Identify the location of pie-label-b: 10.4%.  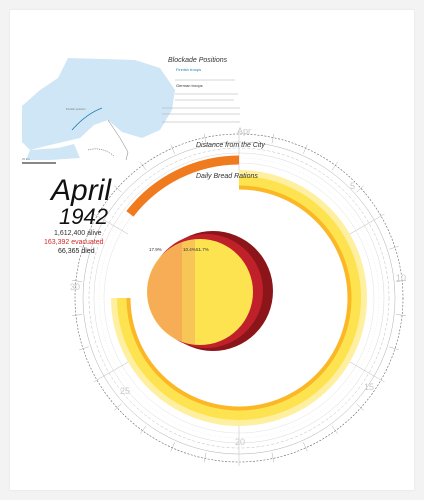
(189, 249).